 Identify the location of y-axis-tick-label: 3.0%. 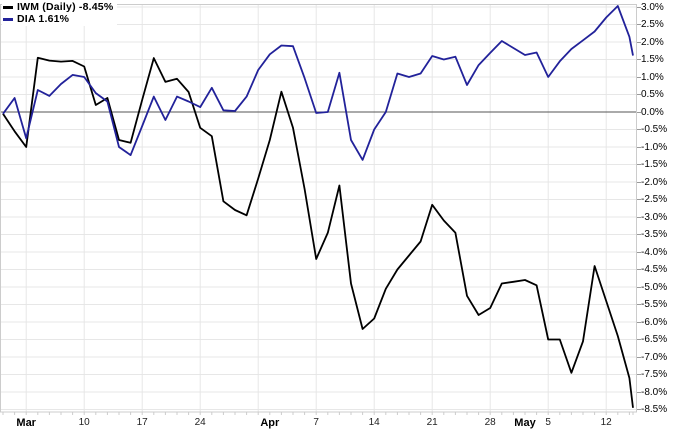
(652, 7).